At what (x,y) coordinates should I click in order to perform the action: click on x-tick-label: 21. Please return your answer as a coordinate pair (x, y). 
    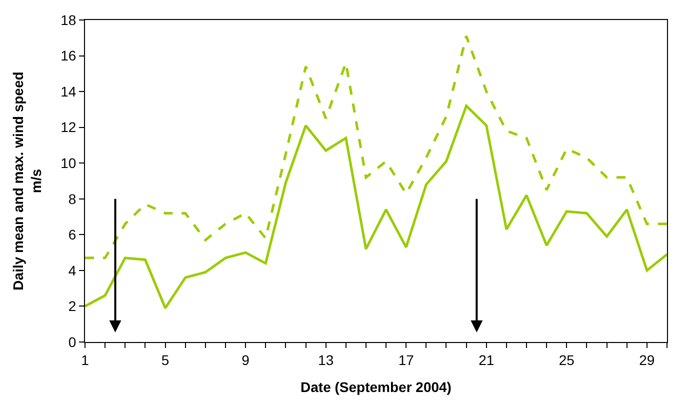
    Looking at the image, I should click on (486, 360).